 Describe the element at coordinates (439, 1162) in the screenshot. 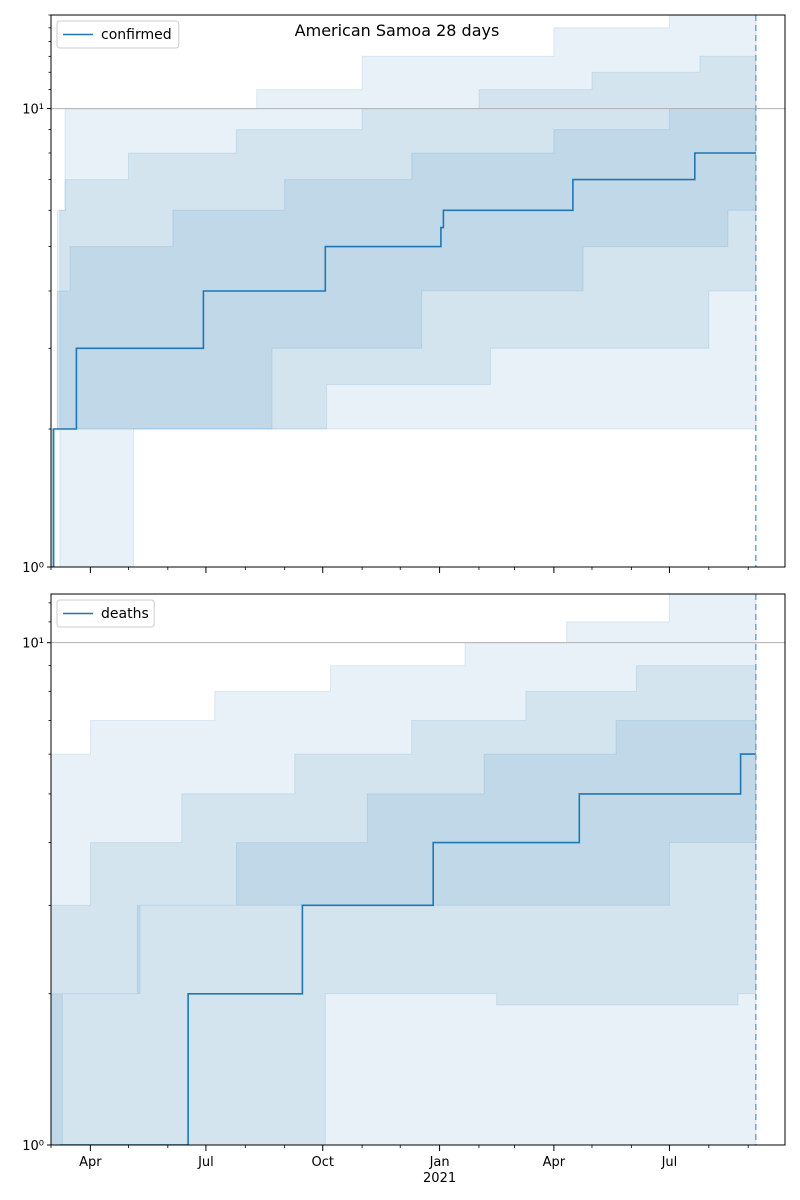

I see `x-tick-label: Jan` at that location.